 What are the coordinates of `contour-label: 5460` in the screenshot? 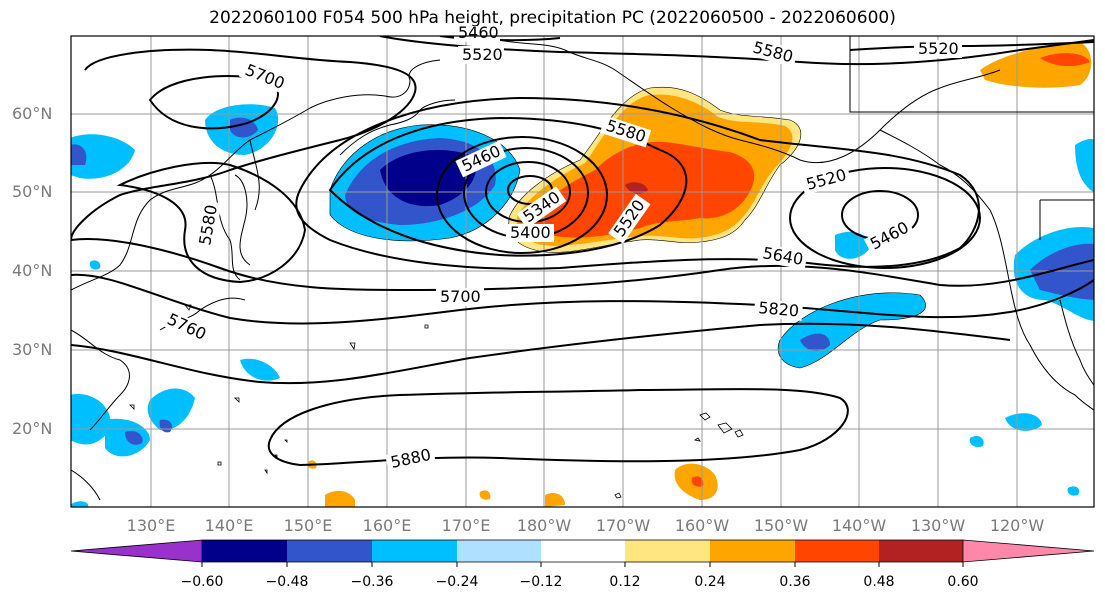 It's located at (477, 32).